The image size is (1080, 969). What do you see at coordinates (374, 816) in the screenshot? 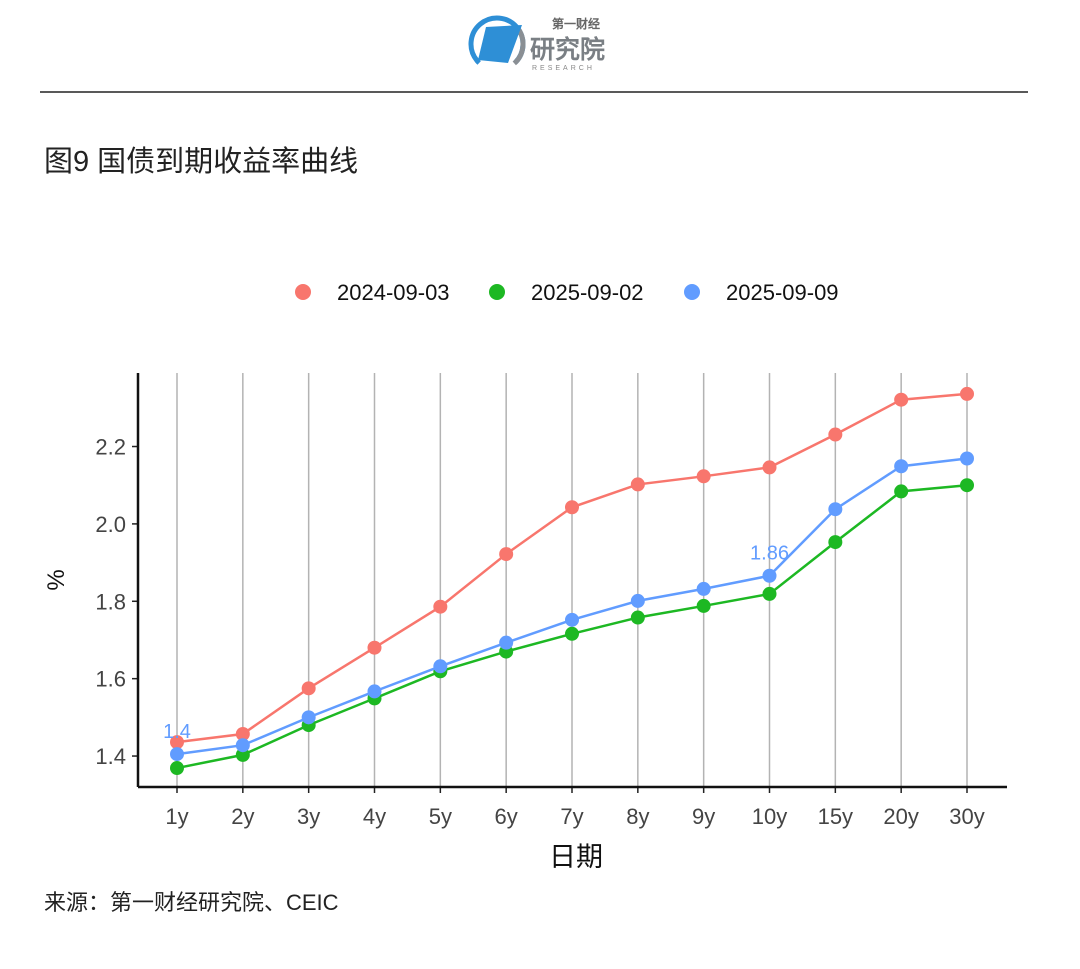
I see `x-tick-label: 4y` at bounding box center [374, 816].